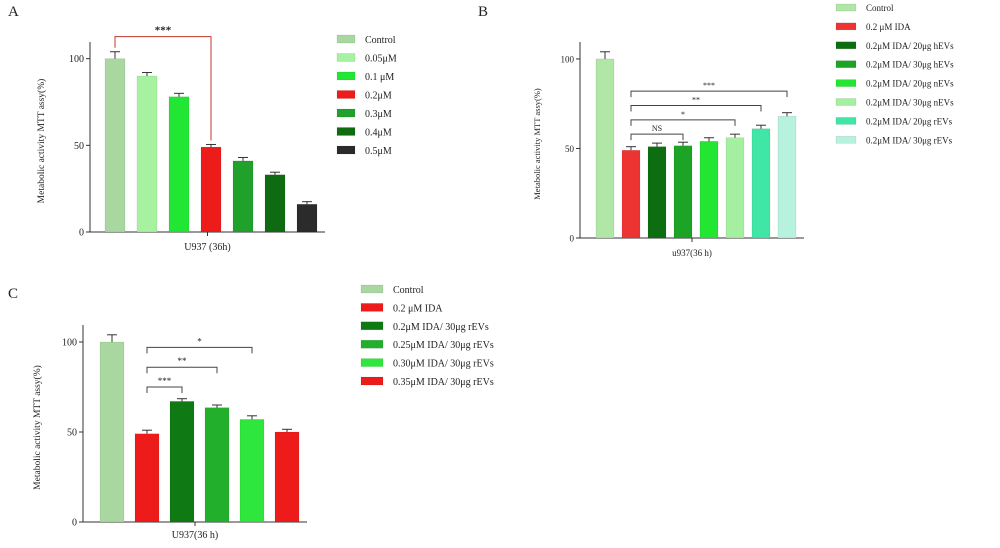  Describe the element at coordinates (378, 133) in the screenshot. I see `legend-label: 0.4μM` at that location.